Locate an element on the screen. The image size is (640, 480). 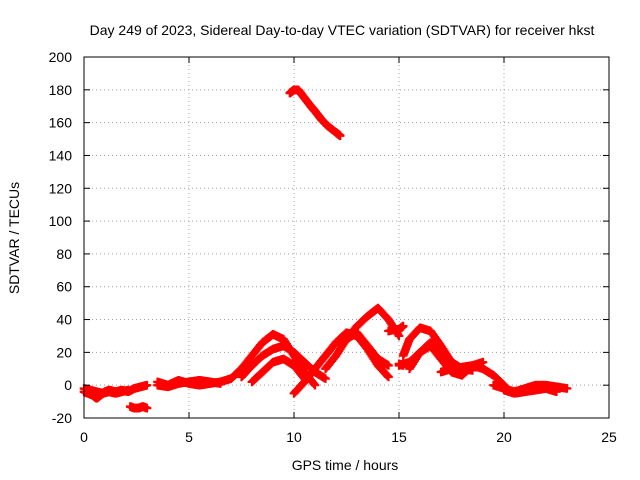
series-trace-high is located at coordinates (315, 113).